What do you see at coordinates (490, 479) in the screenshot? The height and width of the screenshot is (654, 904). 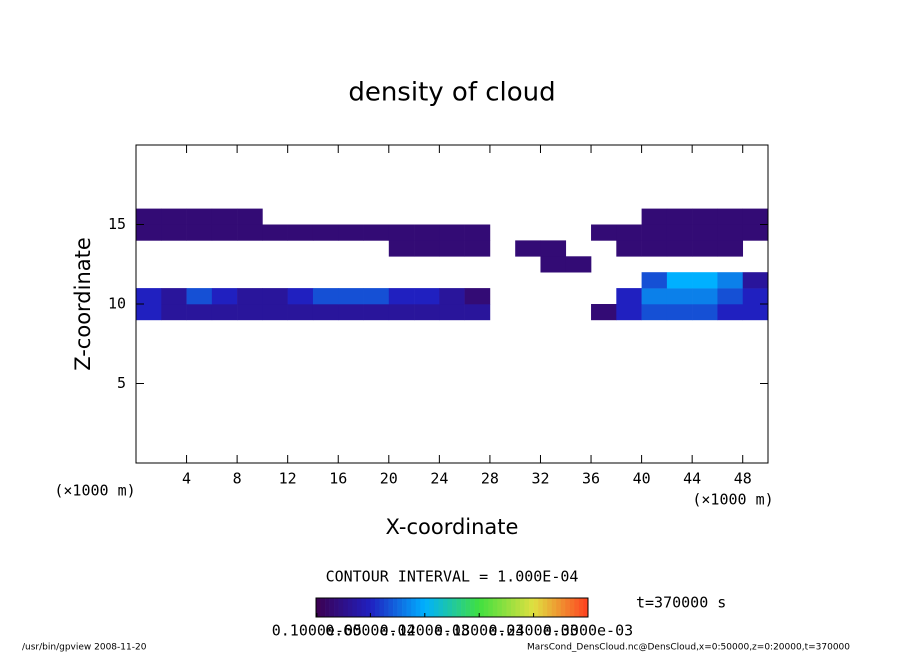 I see `x-tick-label: 28` at bounding box center [490, 479].